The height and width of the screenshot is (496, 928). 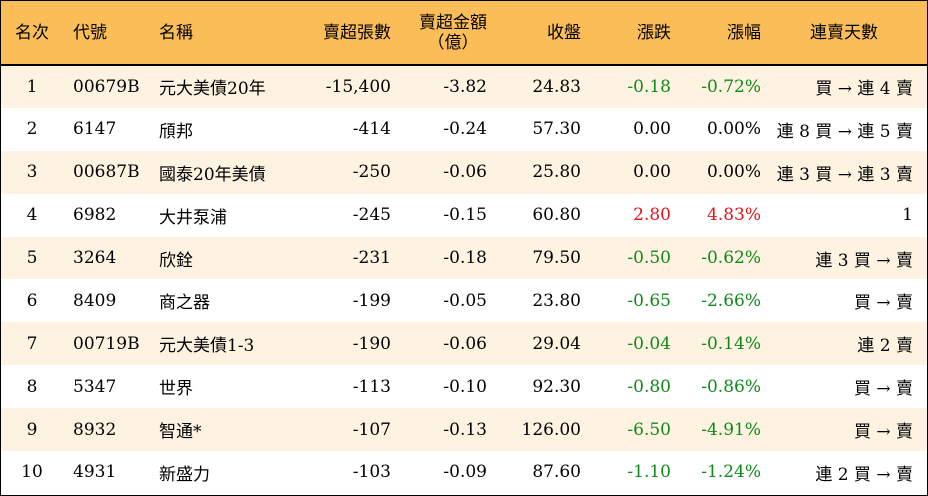 What do you see at coordinates (95, 472) in the screenshot?
I see `cell-code: 4931` at bounding box center [95, 472].